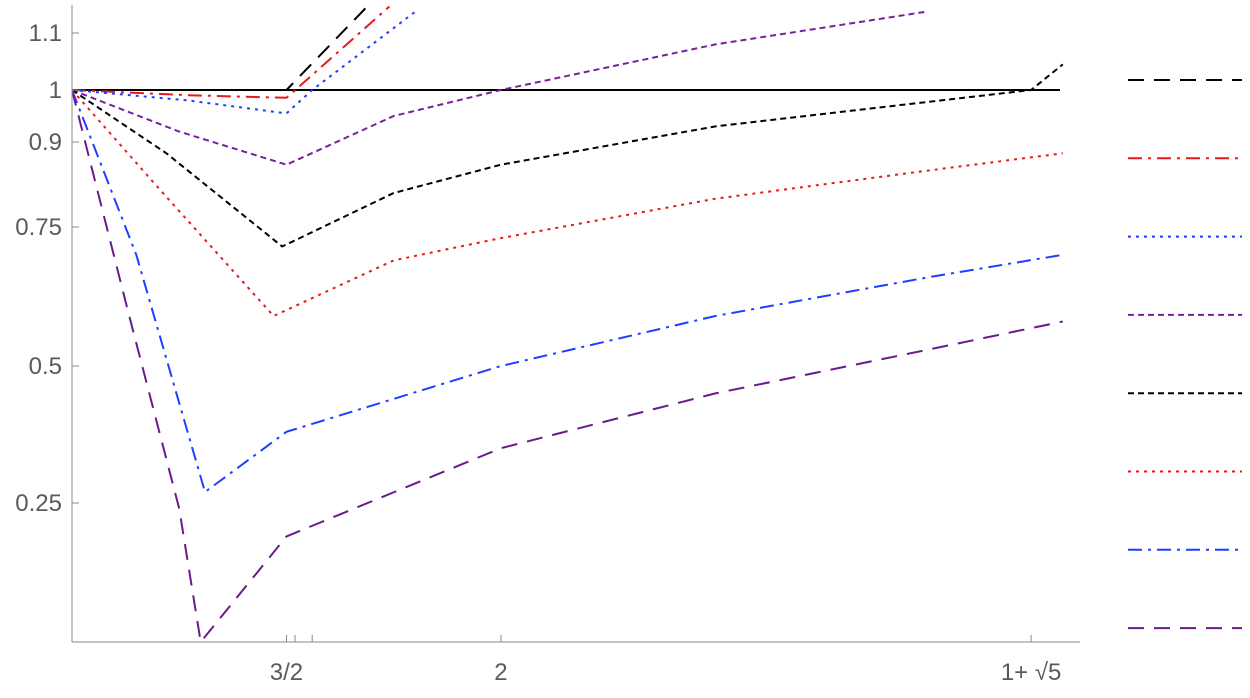 The width and height of the screenshot is (1250, 698). Describe the element at coordinates (45, 33) in the screenshot. I see `y-tick-label: 1.1` at that location.